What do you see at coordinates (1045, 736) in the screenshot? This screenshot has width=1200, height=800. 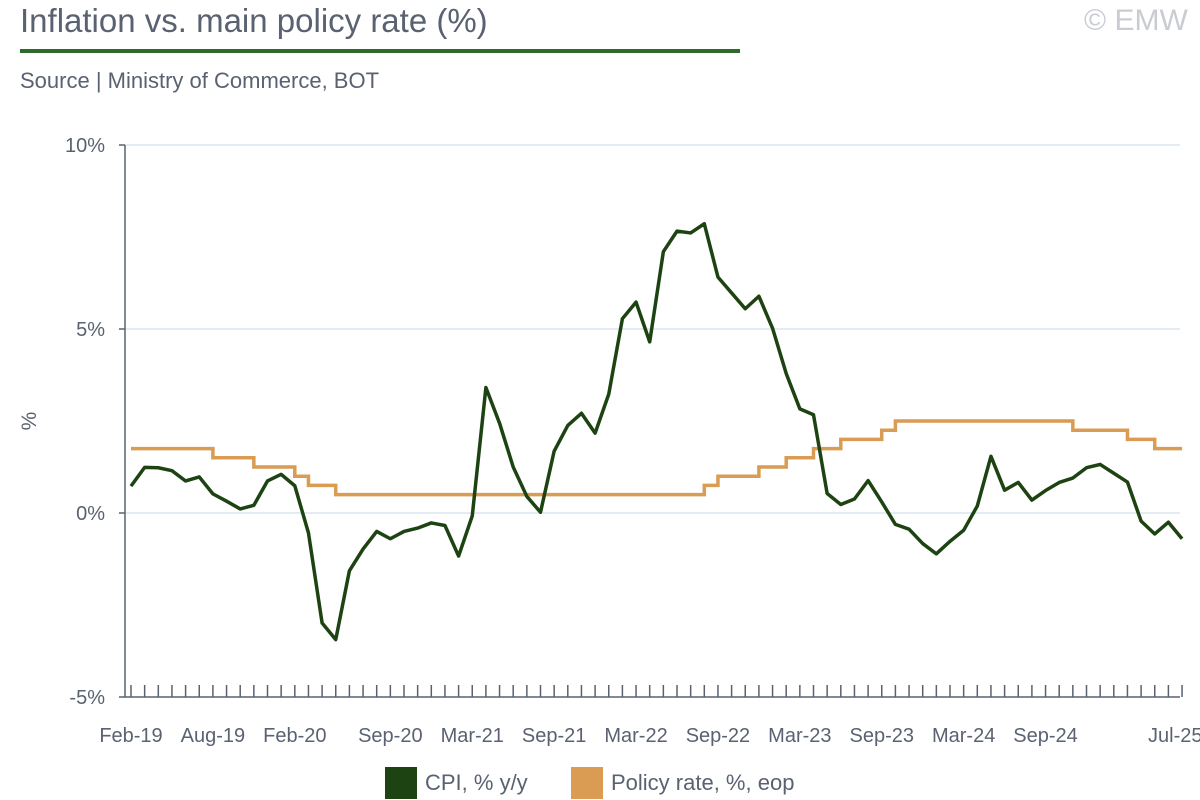 I see `x-tick-label: Sep-24` at bounding box center [1045, 736].